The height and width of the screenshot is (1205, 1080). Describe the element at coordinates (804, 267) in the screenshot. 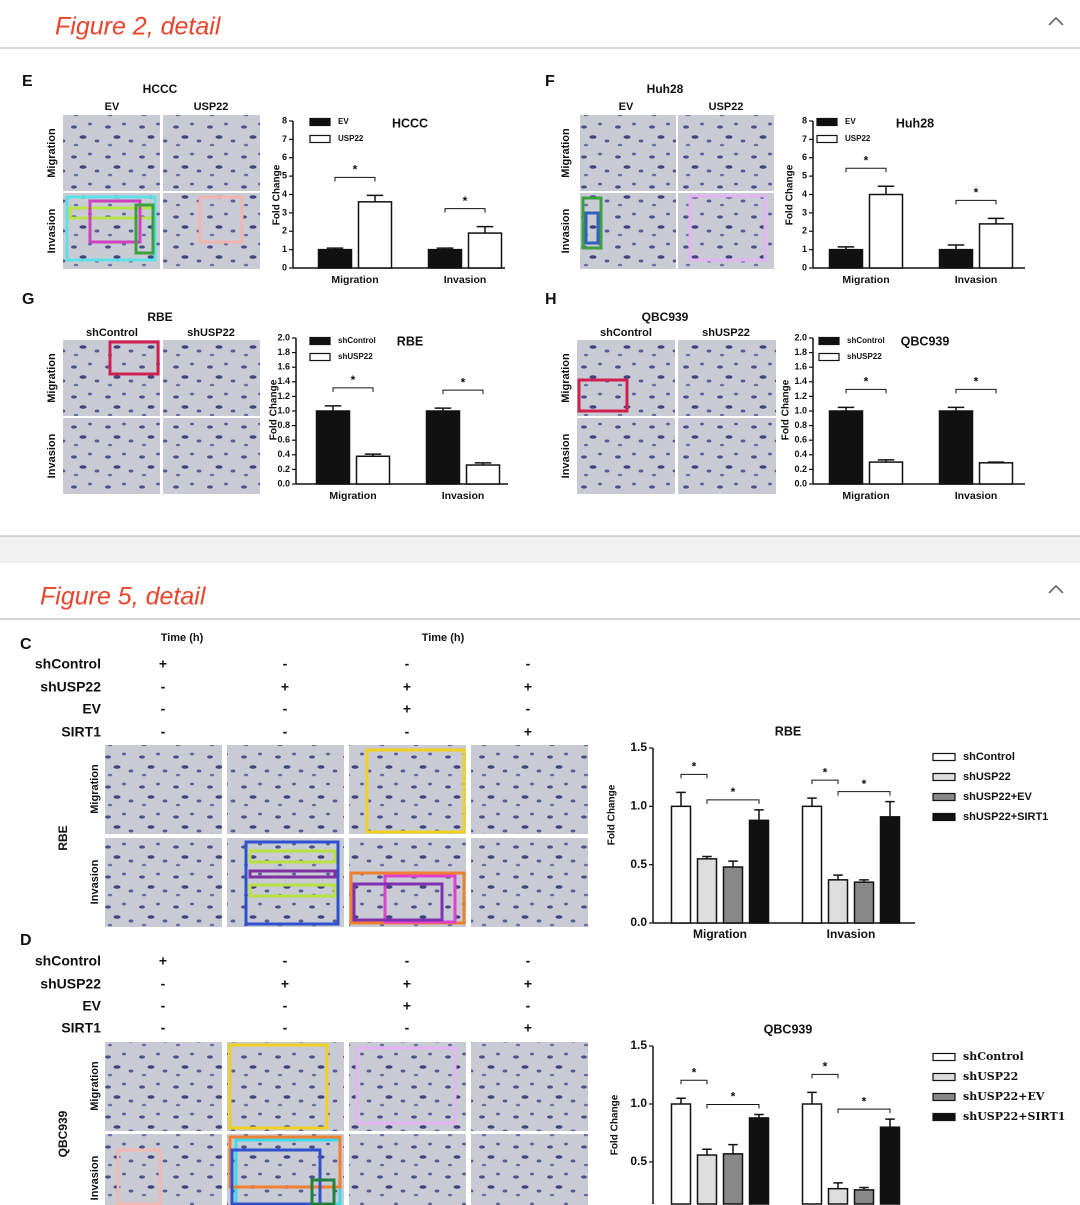

I see `y-tick-label: 0` at that location.